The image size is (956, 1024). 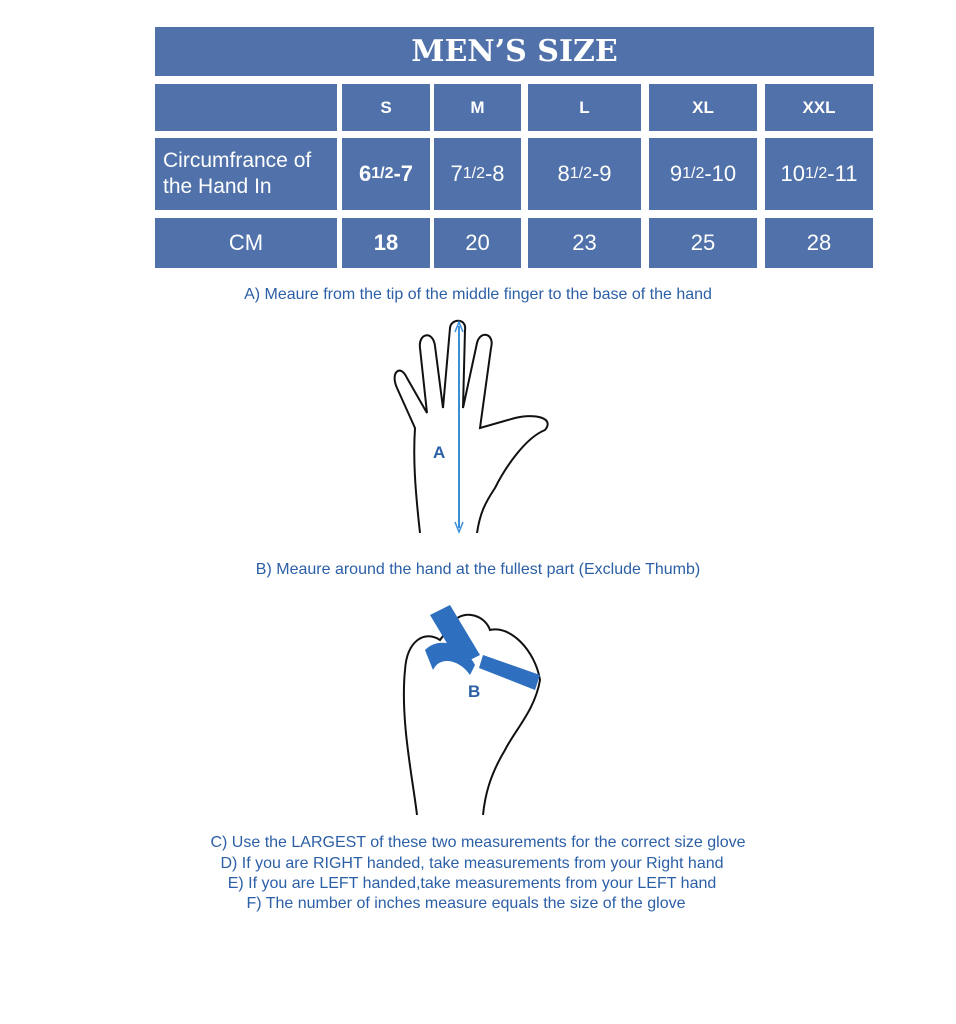 I want to click on inches-cell: 6 1/2 -7, so click(x=386, y=174).